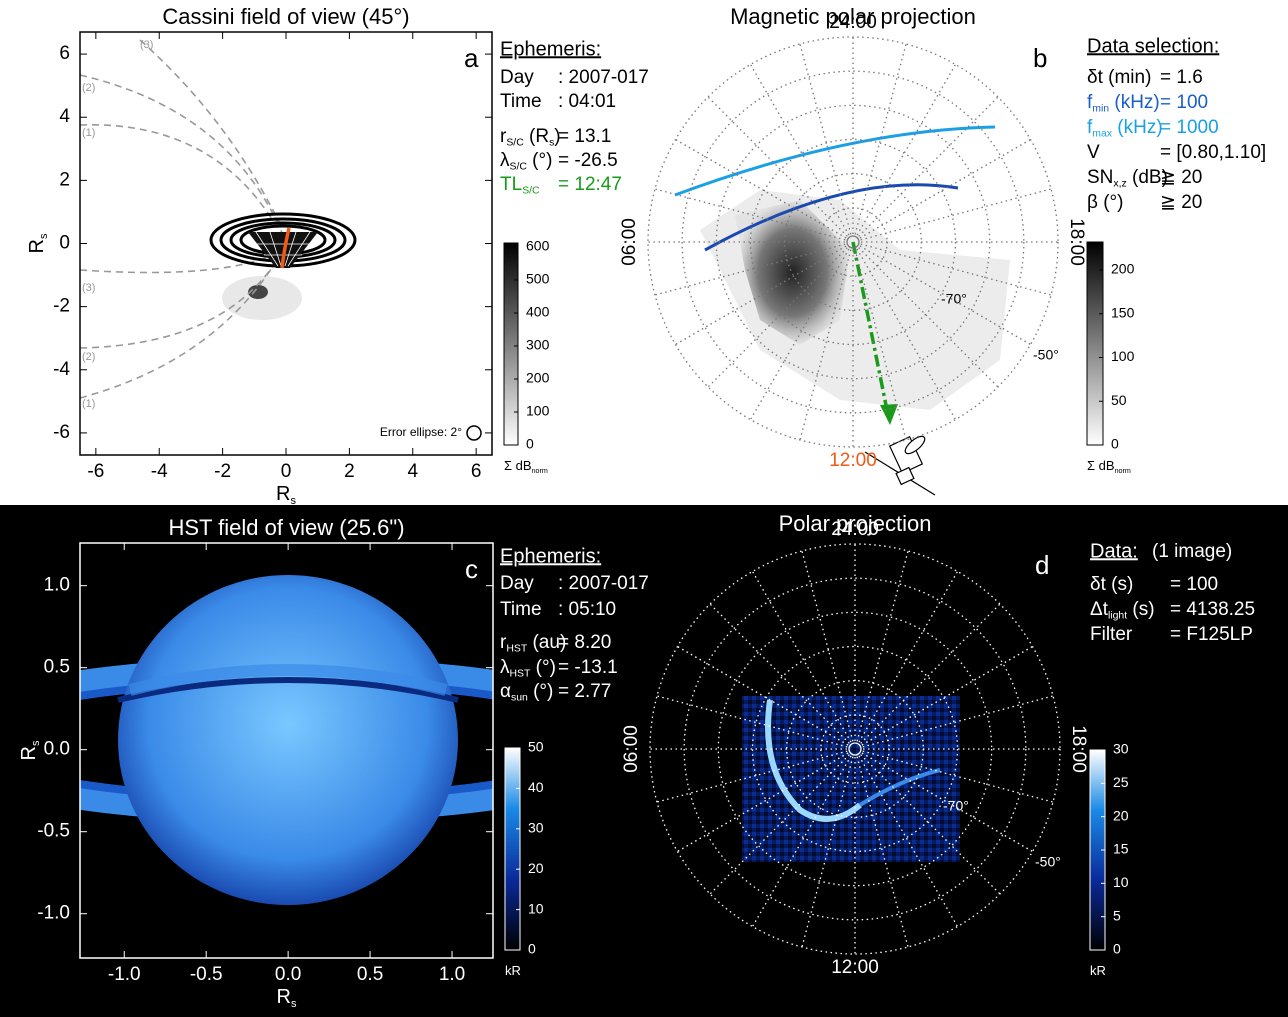 The height and width of the screenshot is (1017, 1288). What do you see at coordinates (536, 828) in the screenshot?
I see `colorbar-tick-label: 30` at bounding box center [536, 828].